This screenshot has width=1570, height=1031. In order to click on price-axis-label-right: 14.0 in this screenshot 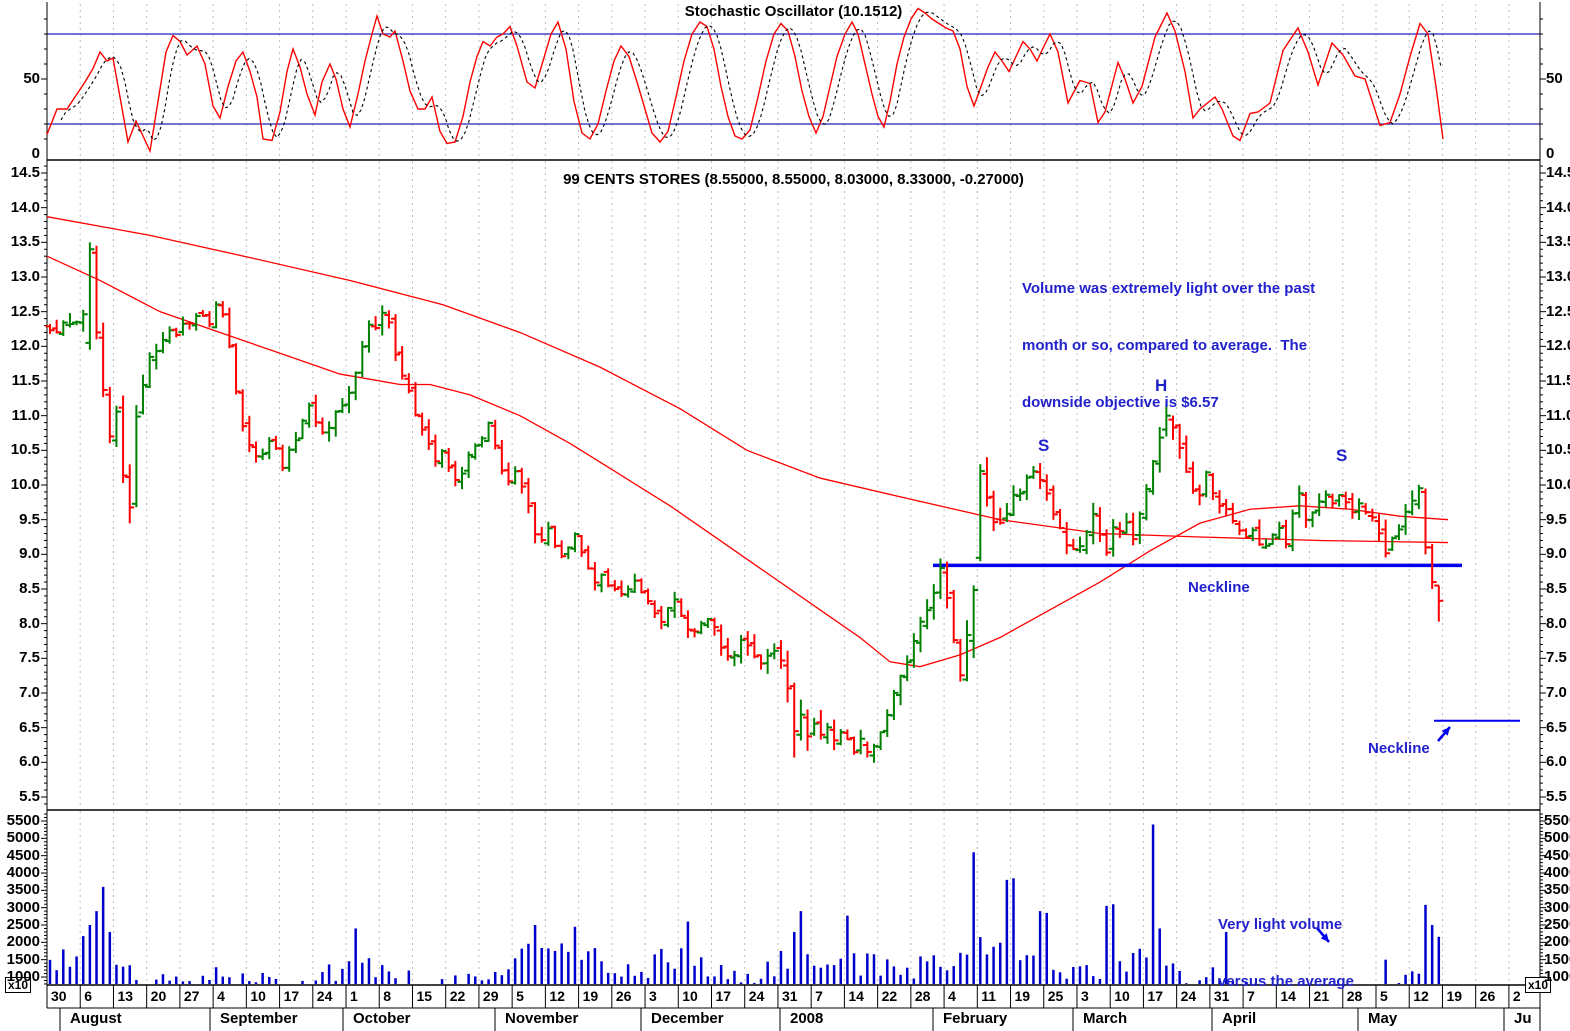, I will do `click(1558, 207)`.